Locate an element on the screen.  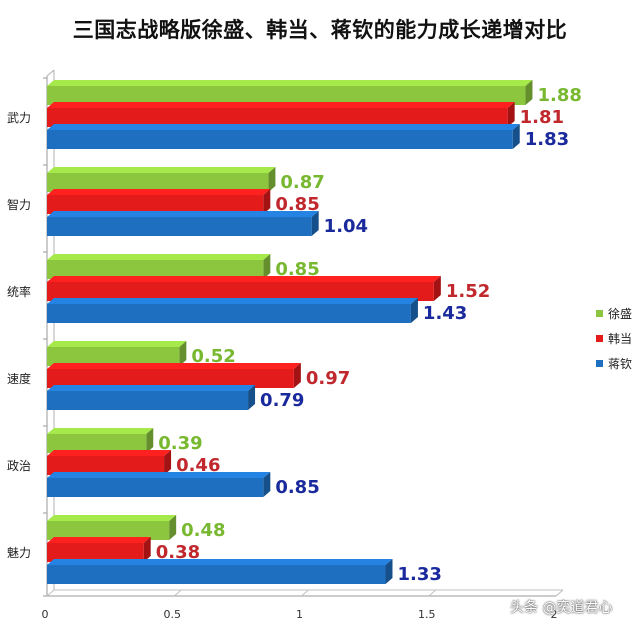
legend-item: 韩当 is located at coordinates (614, 338).